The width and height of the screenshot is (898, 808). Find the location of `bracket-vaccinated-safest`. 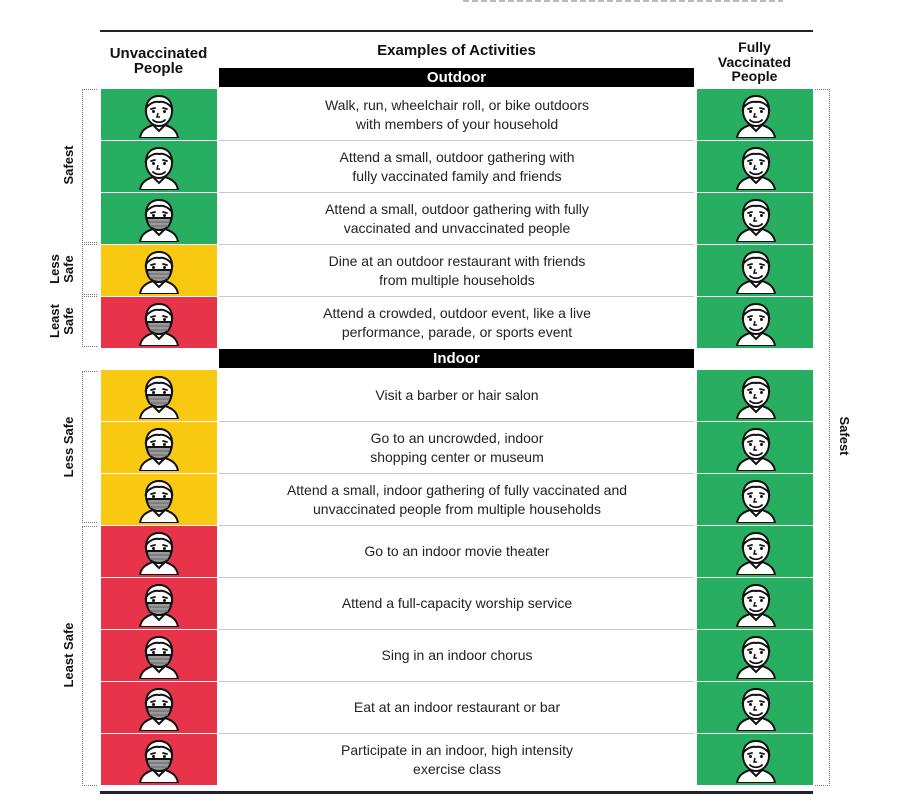

bracket-vaccinated-safest is located at coordinates (822, 437).